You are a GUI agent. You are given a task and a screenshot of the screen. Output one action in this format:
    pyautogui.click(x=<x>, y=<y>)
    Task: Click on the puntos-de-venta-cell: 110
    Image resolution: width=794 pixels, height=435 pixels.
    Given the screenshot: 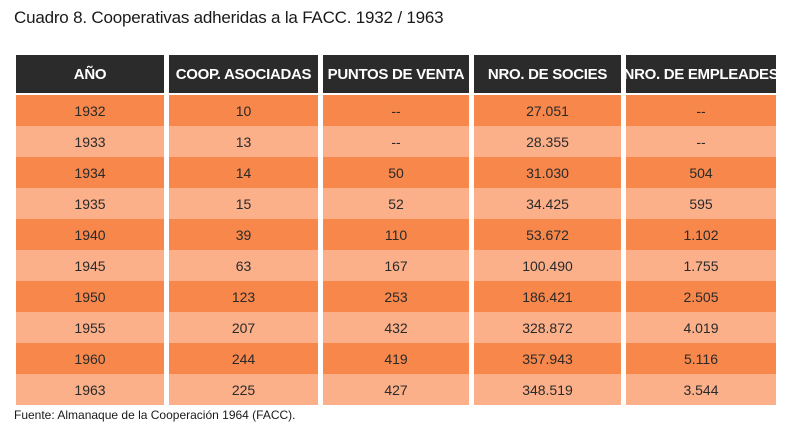 What is the action you would take?
    pyautogui.click(x=398, y=234)
    